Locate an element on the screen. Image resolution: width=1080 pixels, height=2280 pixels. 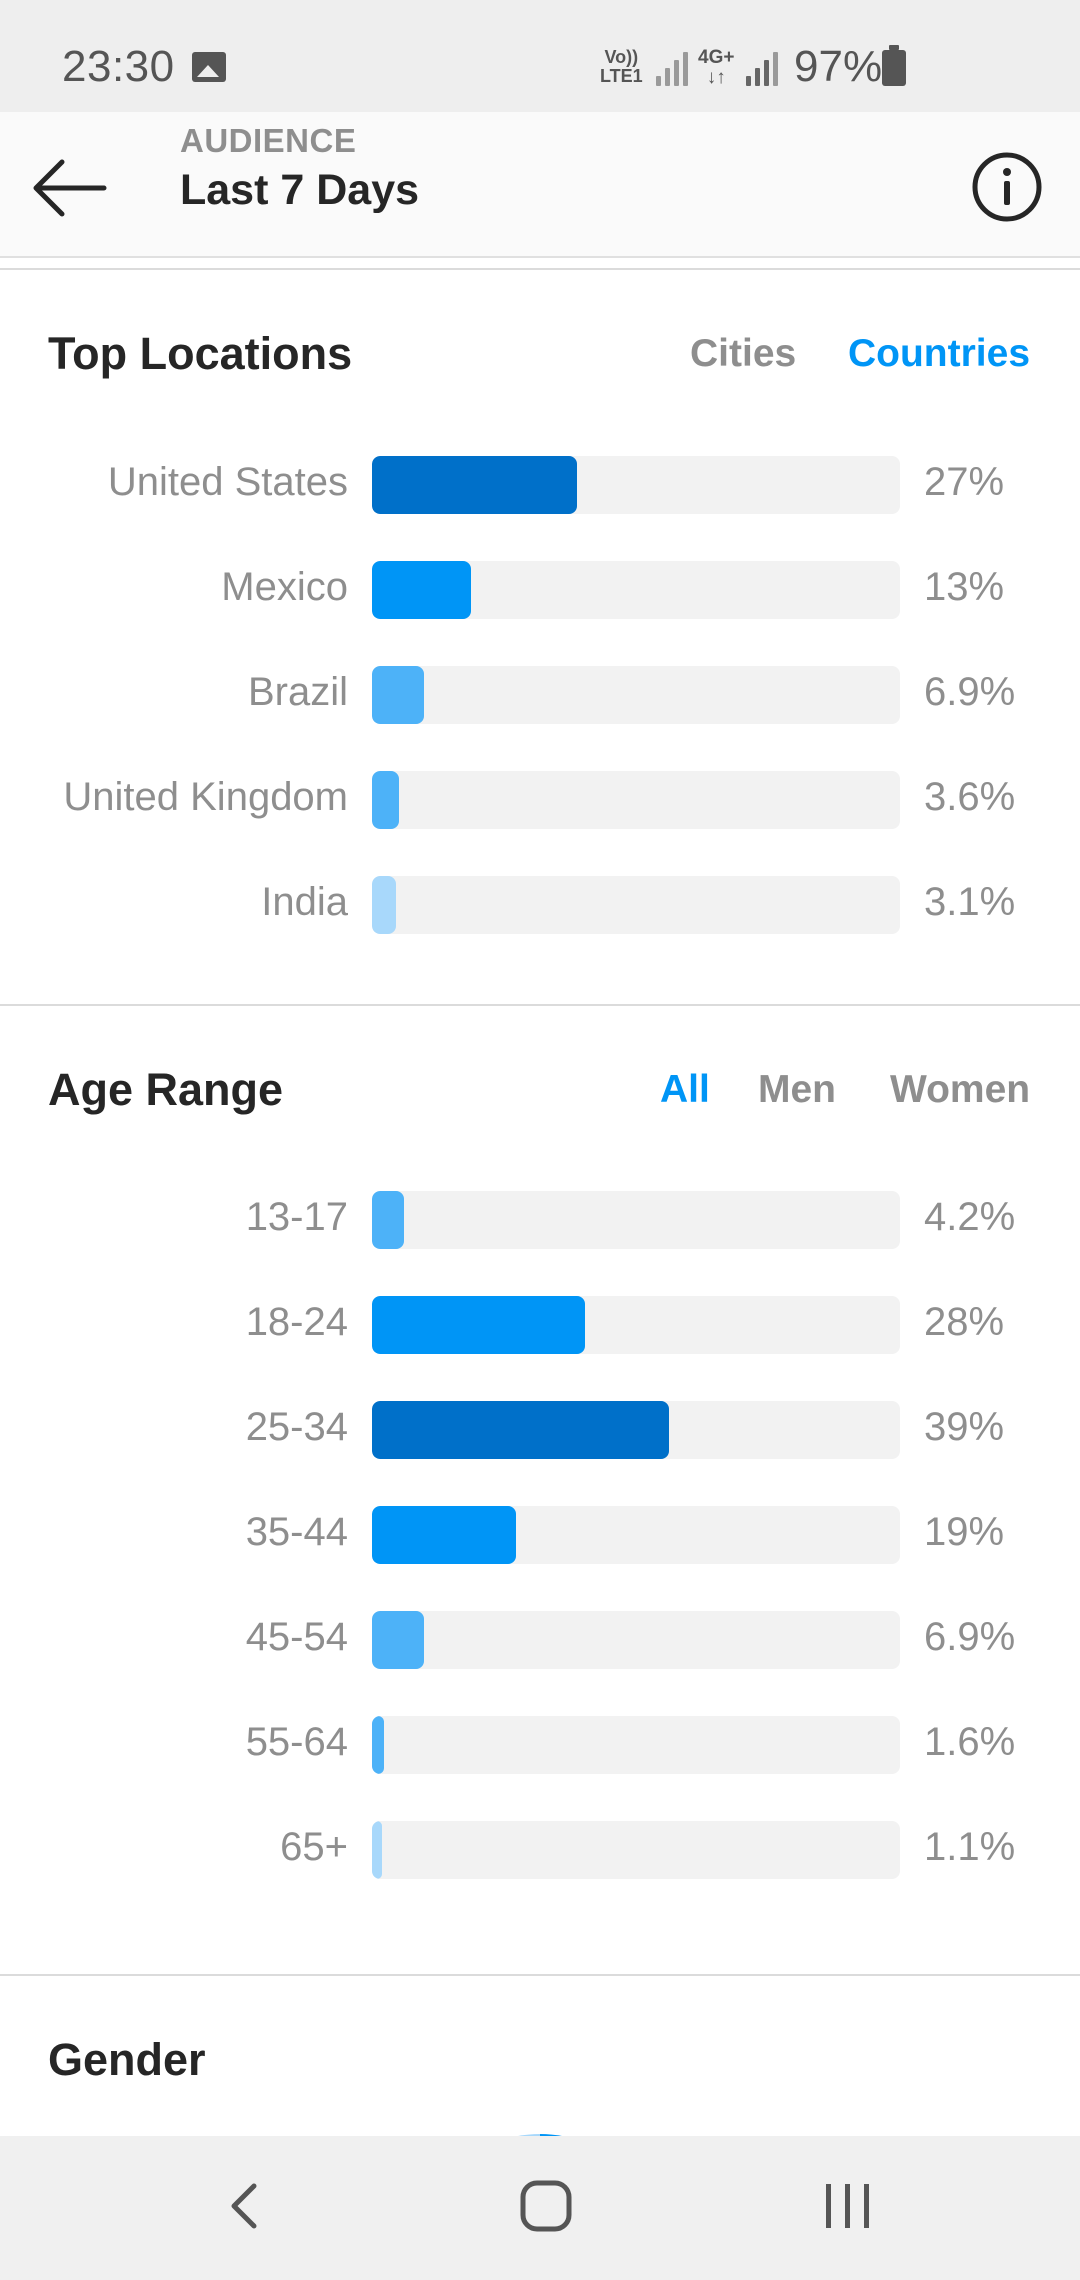
location-label: United States is located at coordinates (227, 482).